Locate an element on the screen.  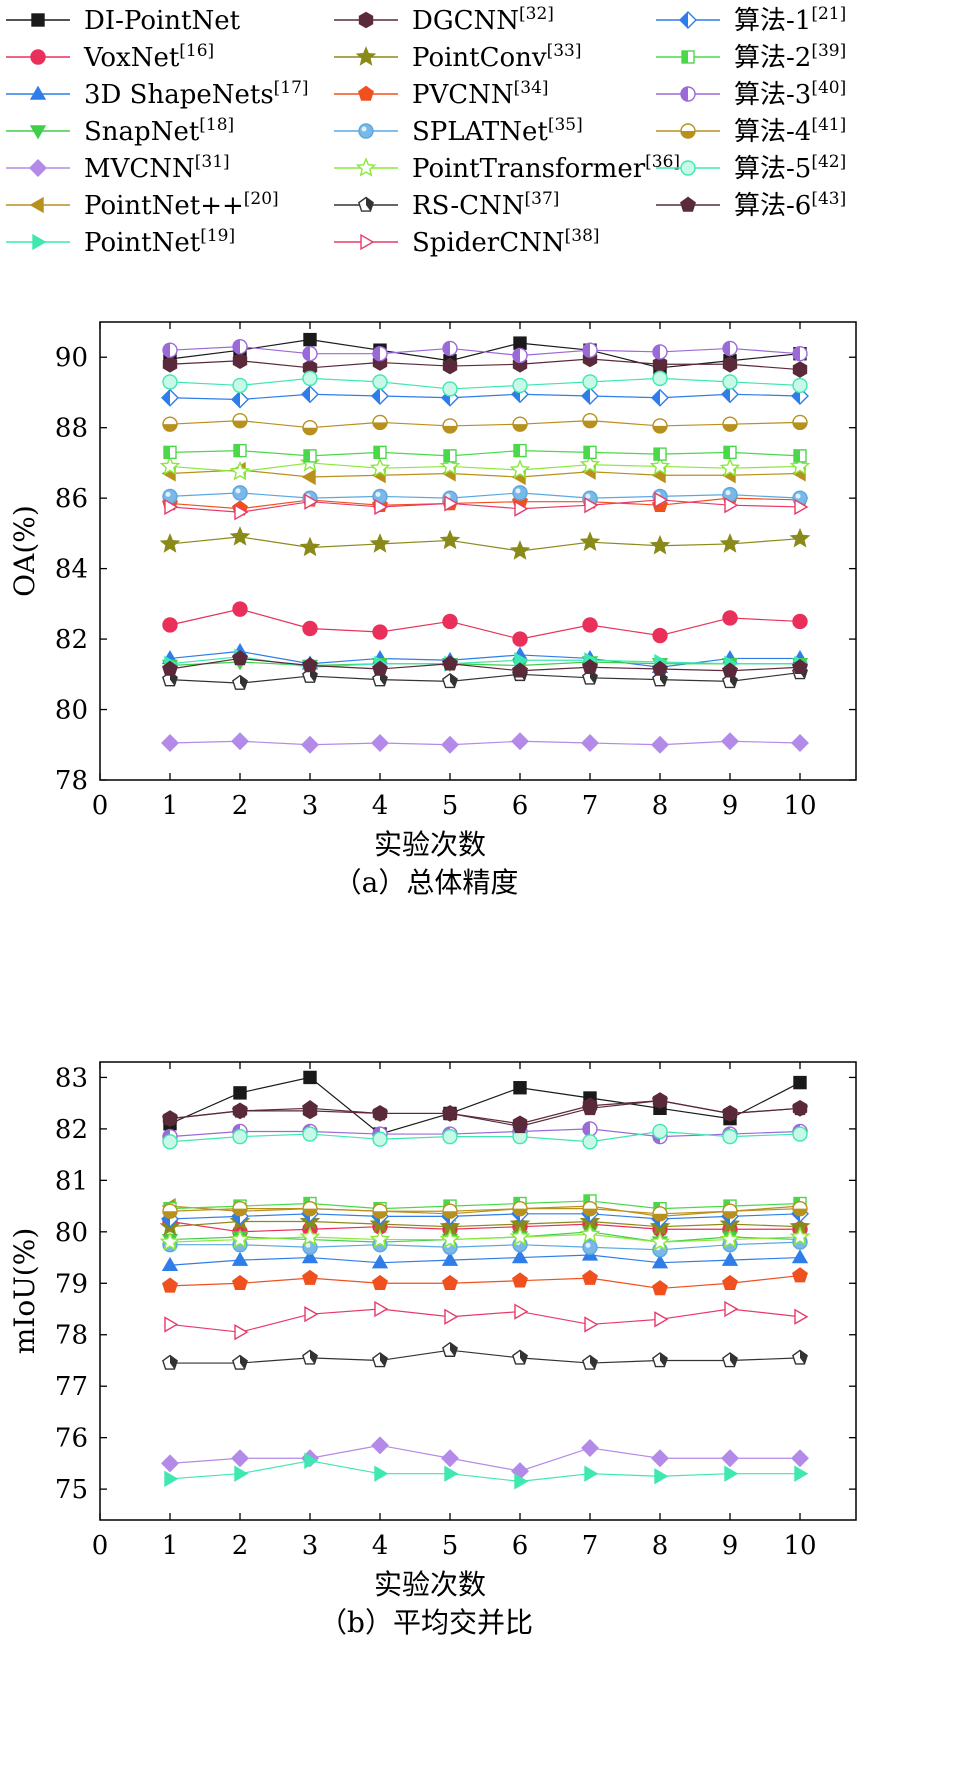
legend-label: VoxNet[16] is located at coordinates (148, 57).